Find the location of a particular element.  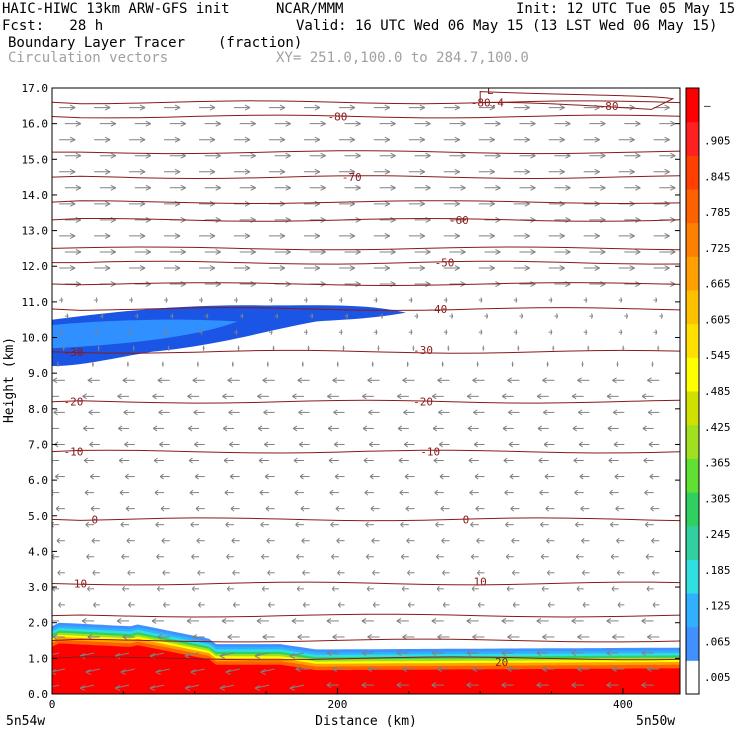

colorbar-label: .725 is located at coordinates (717, 248).